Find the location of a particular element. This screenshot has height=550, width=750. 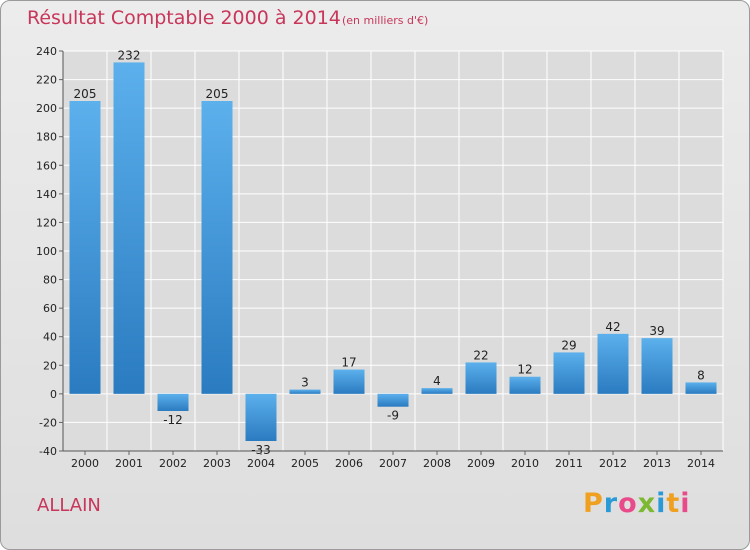

y-tick-label: -20 is located at coordinates (48, 422).